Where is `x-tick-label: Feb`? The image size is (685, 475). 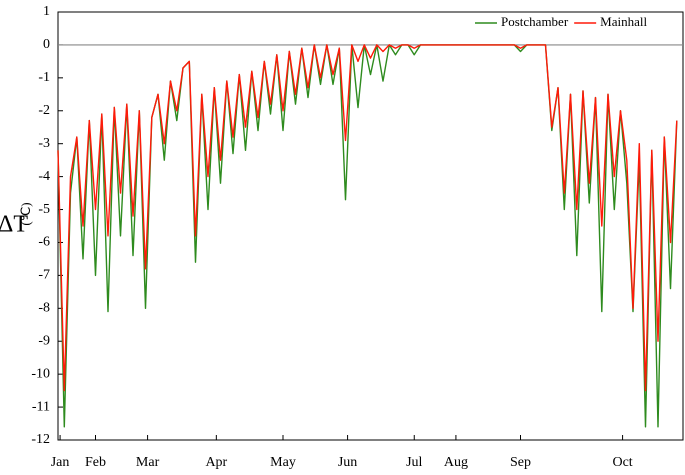 x-tick-label: Feb is located at coordinates (95, 462).